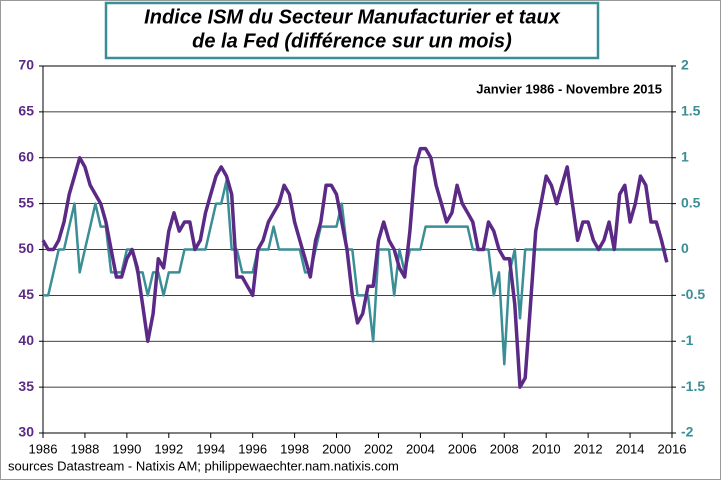 Image resolution: width=721 pixels, height=485 pixels. Describe the element at coordinates (26, 294) in the screenshot. I see `y-tick-label: 45` at that location.